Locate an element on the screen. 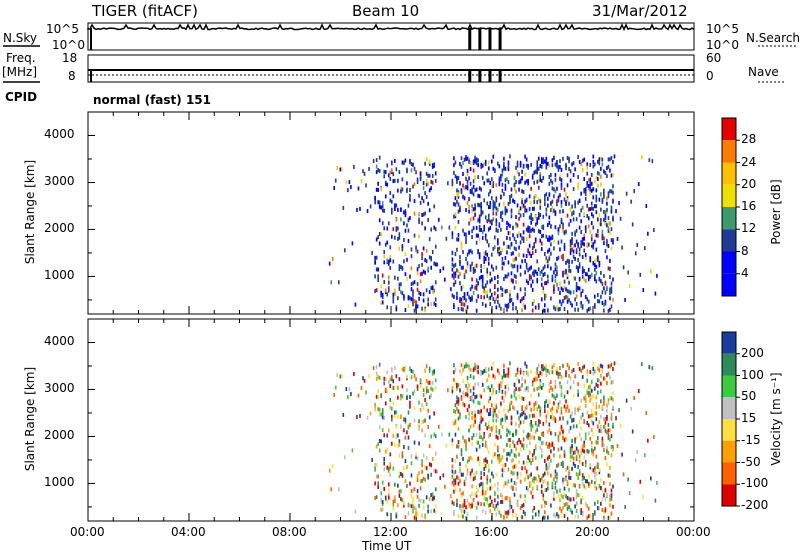 The image size is (800, 554). nave-tick-bottom: 0 is located at coordinates (710, 76).